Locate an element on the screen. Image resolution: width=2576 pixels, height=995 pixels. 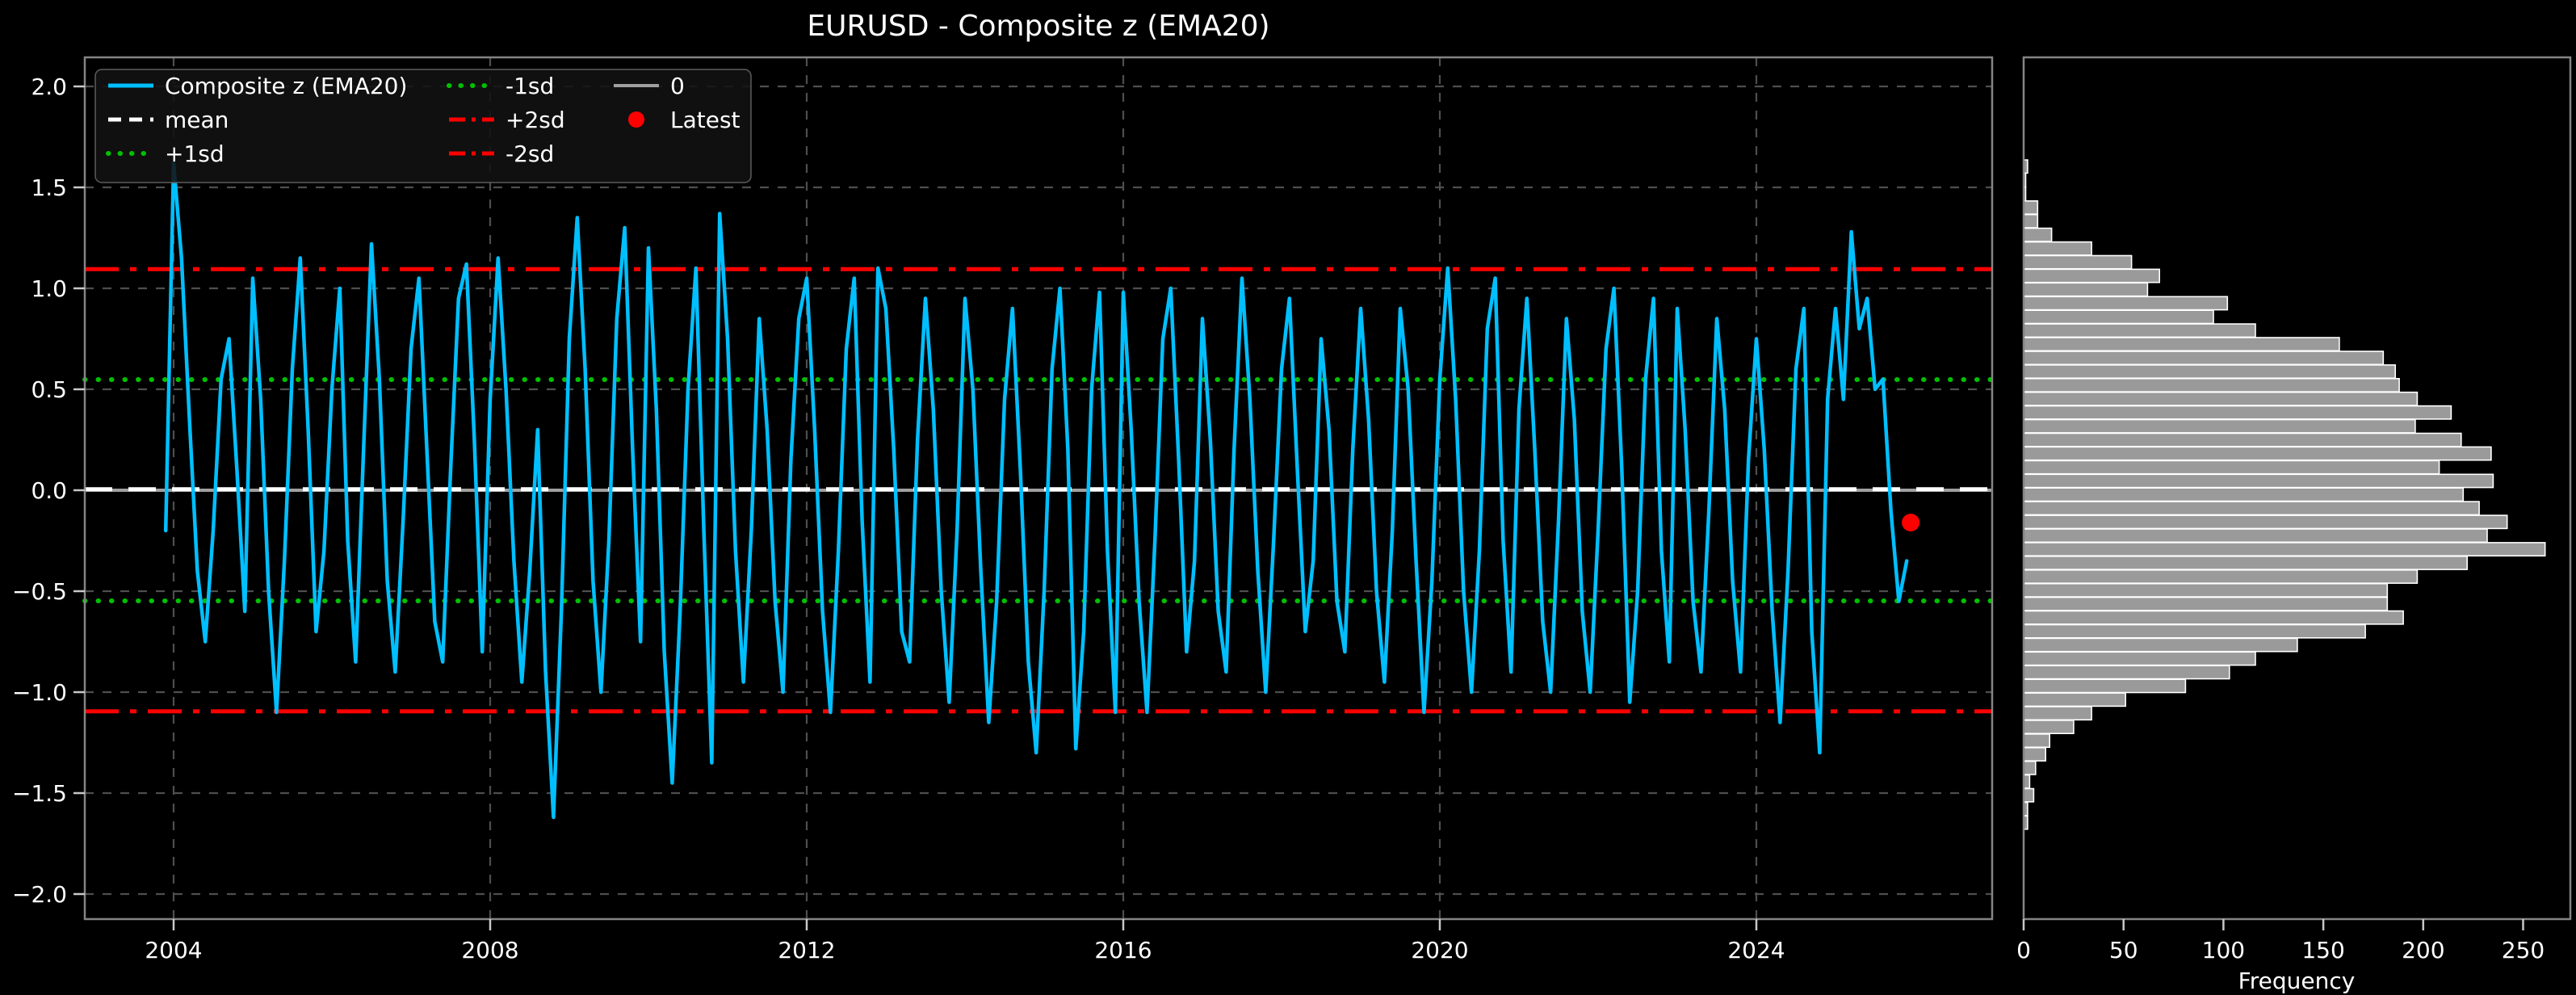
legend-label: 0 is located at coordinates (677, 86).